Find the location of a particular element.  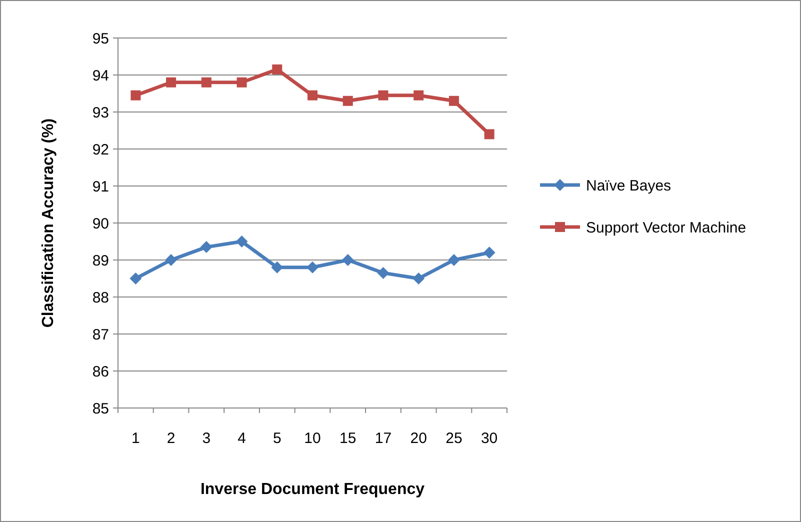

y-axis-title: Classification Accuracy (%) is located at coordinates (48, 223).